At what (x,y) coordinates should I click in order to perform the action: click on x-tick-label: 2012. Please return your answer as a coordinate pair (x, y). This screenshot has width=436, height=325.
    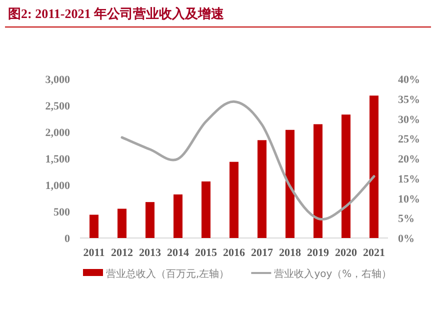
    Looking at the image, I should click on (122, 253).